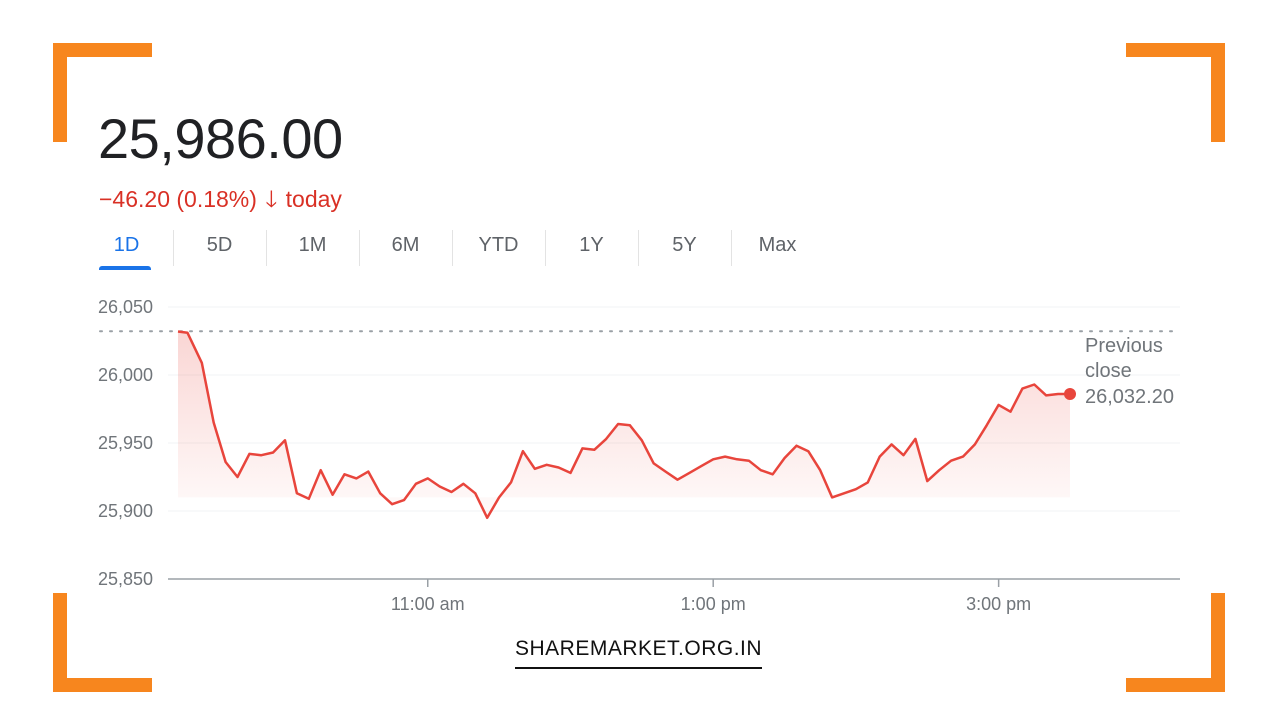 The image size is (1280, 720). I want to click on x-tick-label: 1:00 pm, so click(713, 604).